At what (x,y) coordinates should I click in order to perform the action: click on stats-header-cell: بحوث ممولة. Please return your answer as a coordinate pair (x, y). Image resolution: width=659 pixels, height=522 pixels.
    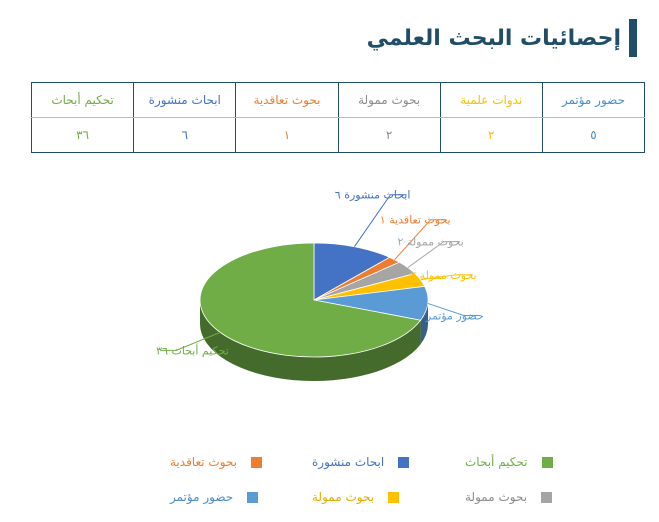
    Looking at the image, I should click on (389, 100).